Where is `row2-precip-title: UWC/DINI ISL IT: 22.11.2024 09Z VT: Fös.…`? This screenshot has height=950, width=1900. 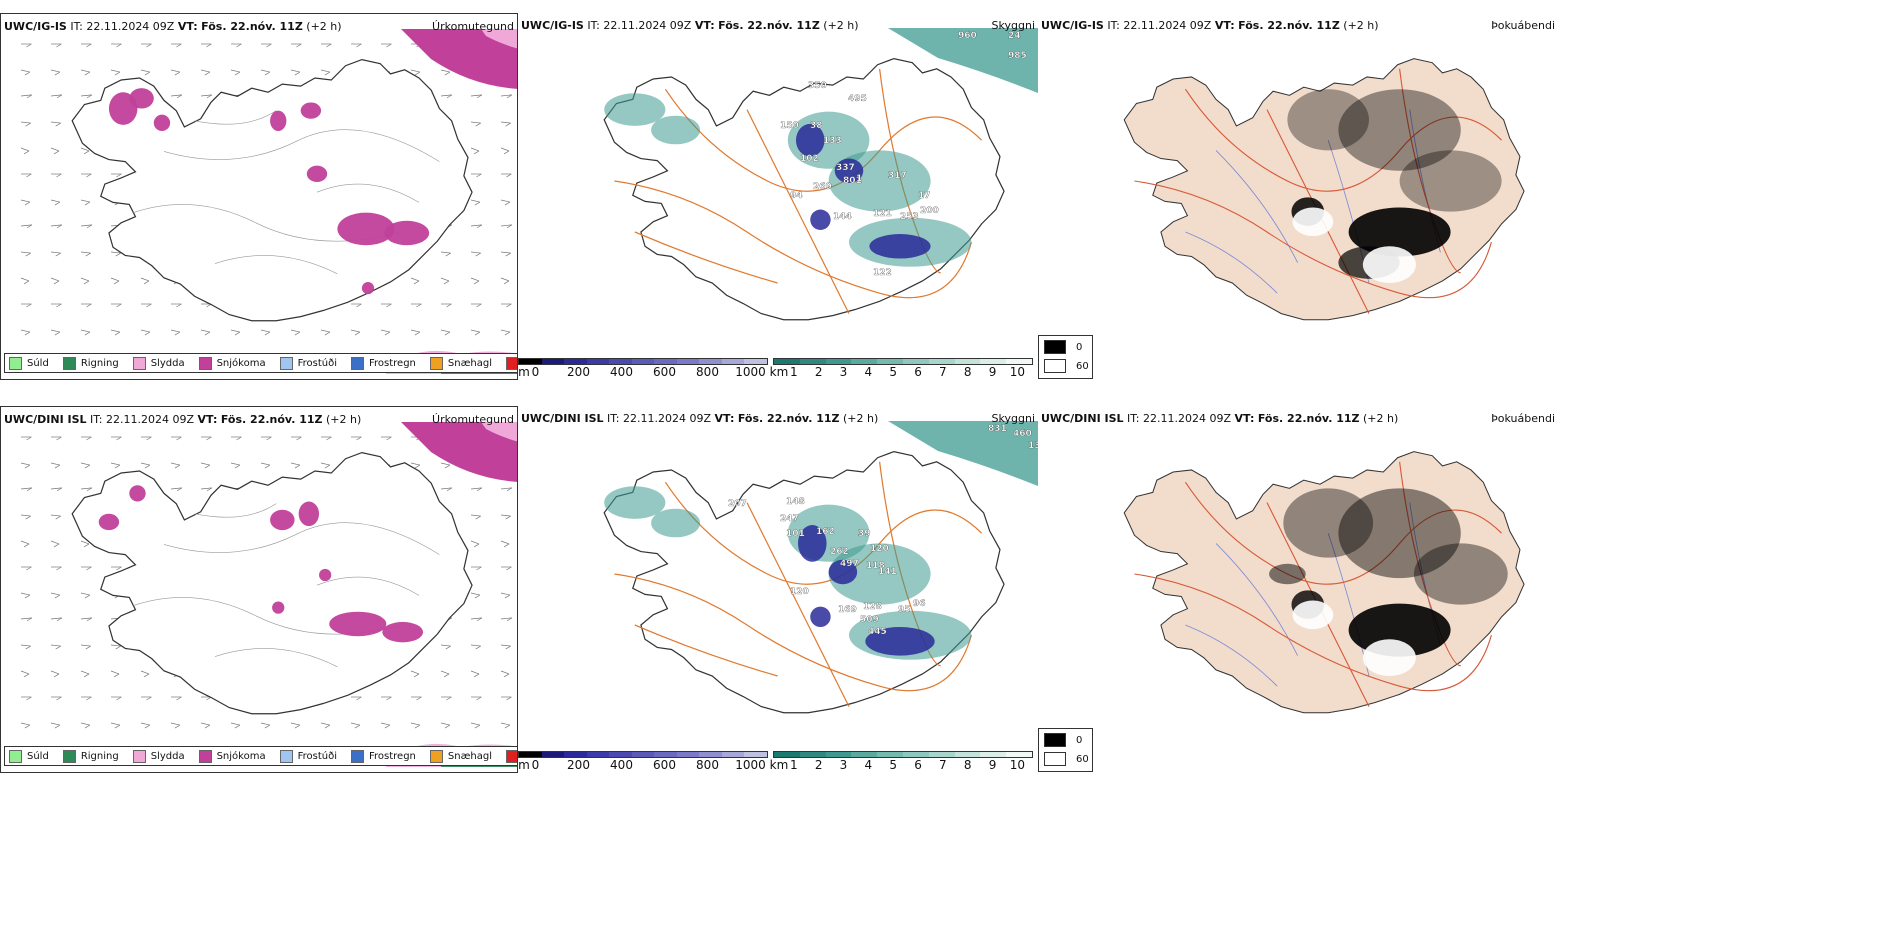 row2-precip-title: UWC/DINI ISL IT: 22.11.2024 09Z VT: Fös.… is located at coordinates (182, 419).